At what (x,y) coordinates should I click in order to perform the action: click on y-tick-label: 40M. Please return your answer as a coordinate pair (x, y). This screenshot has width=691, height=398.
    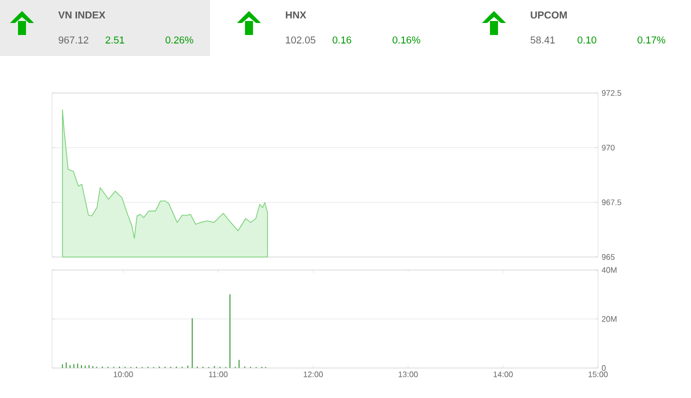
    Looking at the image, I should click on (609, 270).